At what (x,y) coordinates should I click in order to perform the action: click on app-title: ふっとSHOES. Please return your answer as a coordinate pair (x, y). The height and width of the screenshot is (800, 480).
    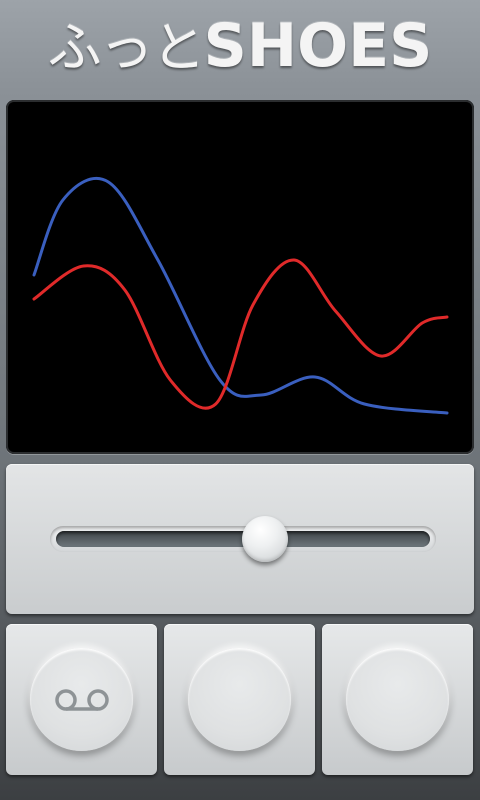
    Looking at the image, I should click on (240, 46).